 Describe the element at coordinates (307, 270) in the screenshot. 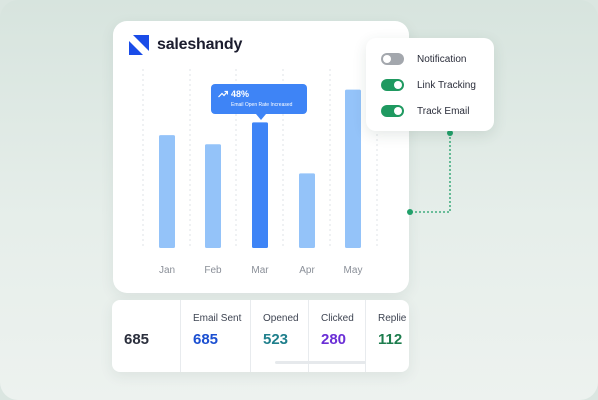

I see `x-tick-label: Apr` at that location.